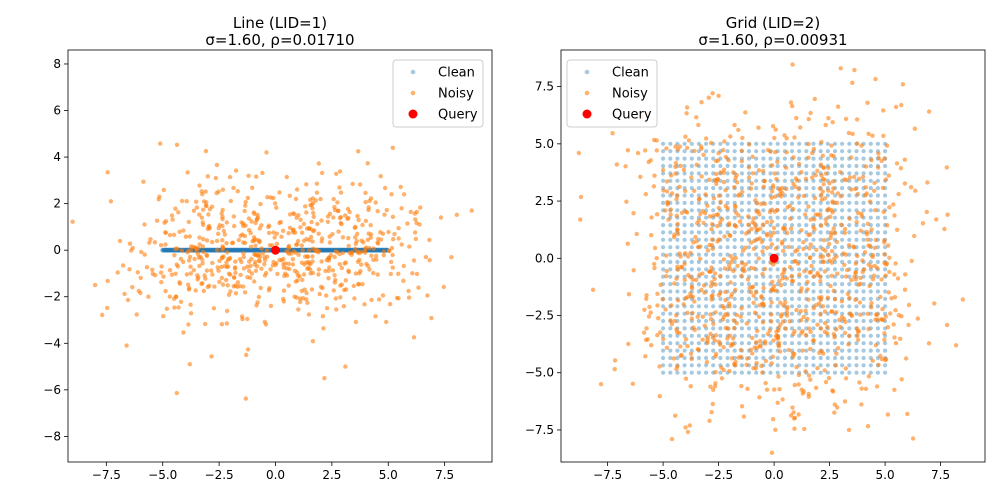  I want to click on right-x-tick-label: −5.0, so click(663, 475).